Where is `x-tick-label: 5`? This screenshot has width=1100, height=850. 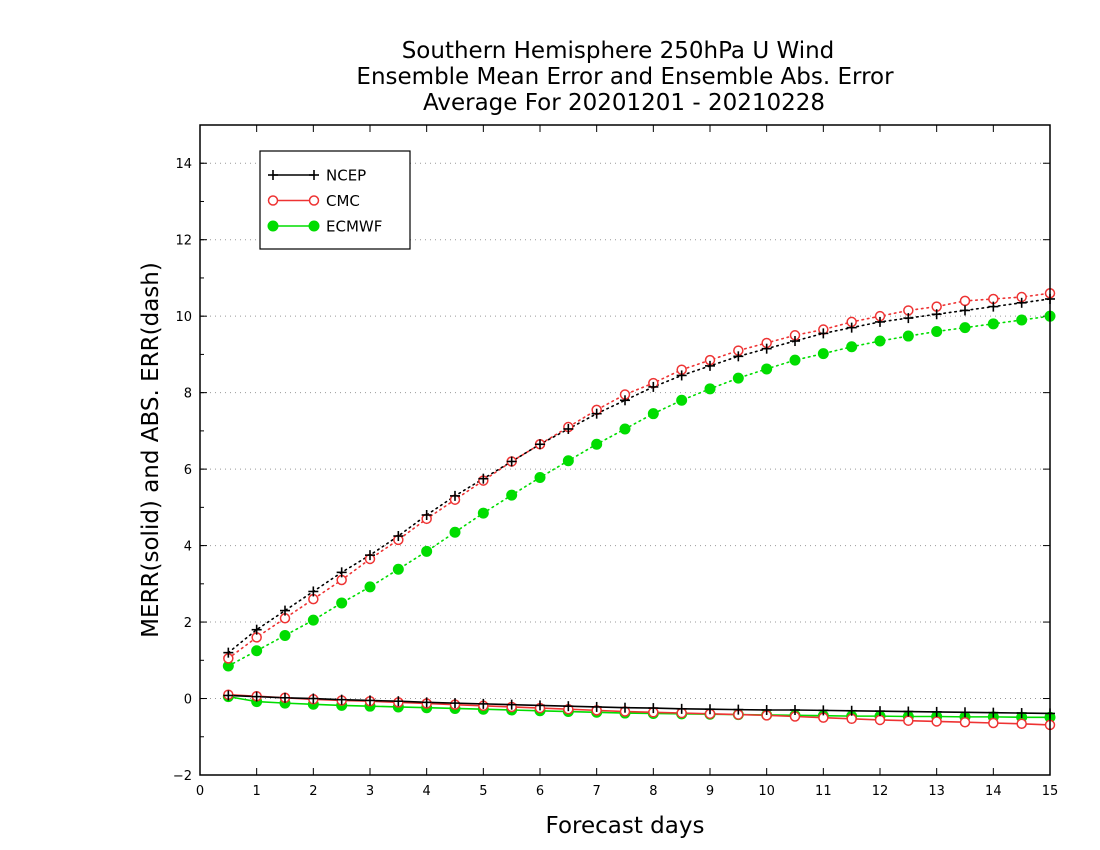 x-tick-label: 5 is located at coordinates (483, 791).